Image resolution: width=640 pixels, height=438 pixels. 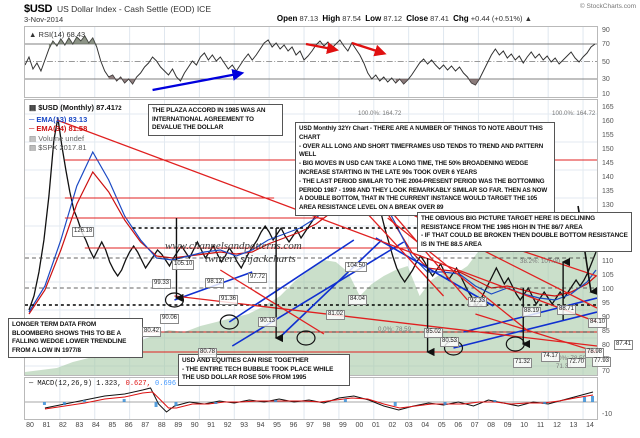 I want to click on macd-y-axis: -10, so click(x=619, y=398).